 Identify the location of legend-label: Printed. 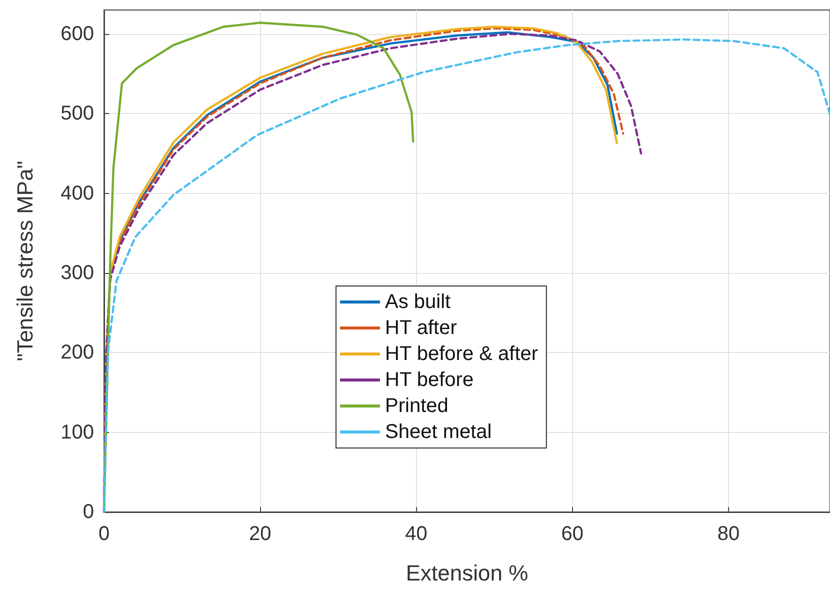
(416, 406).